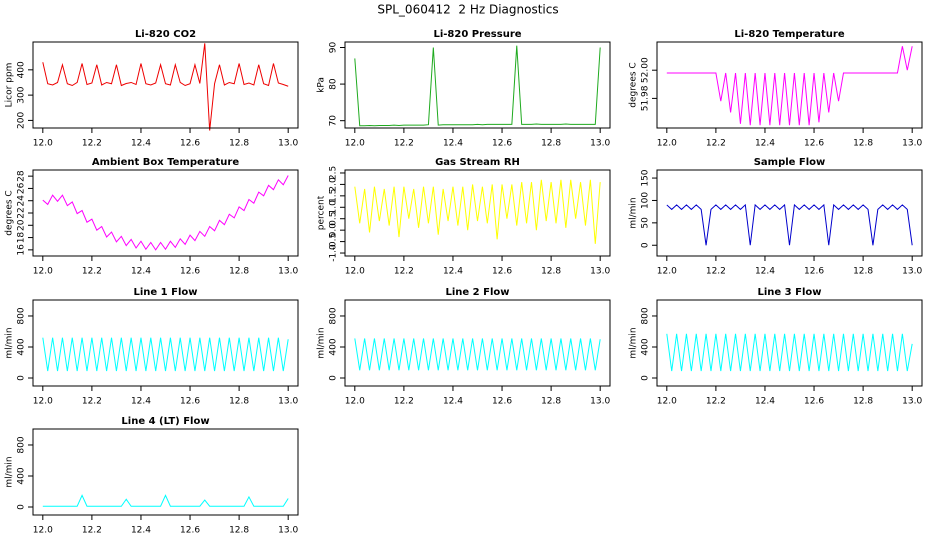 Image resolution: width=936 pixels, height=540 pixels. Describe the element at coordinates (22, 188) in the screenshot. I see `y-tick-label: 26` at that location.